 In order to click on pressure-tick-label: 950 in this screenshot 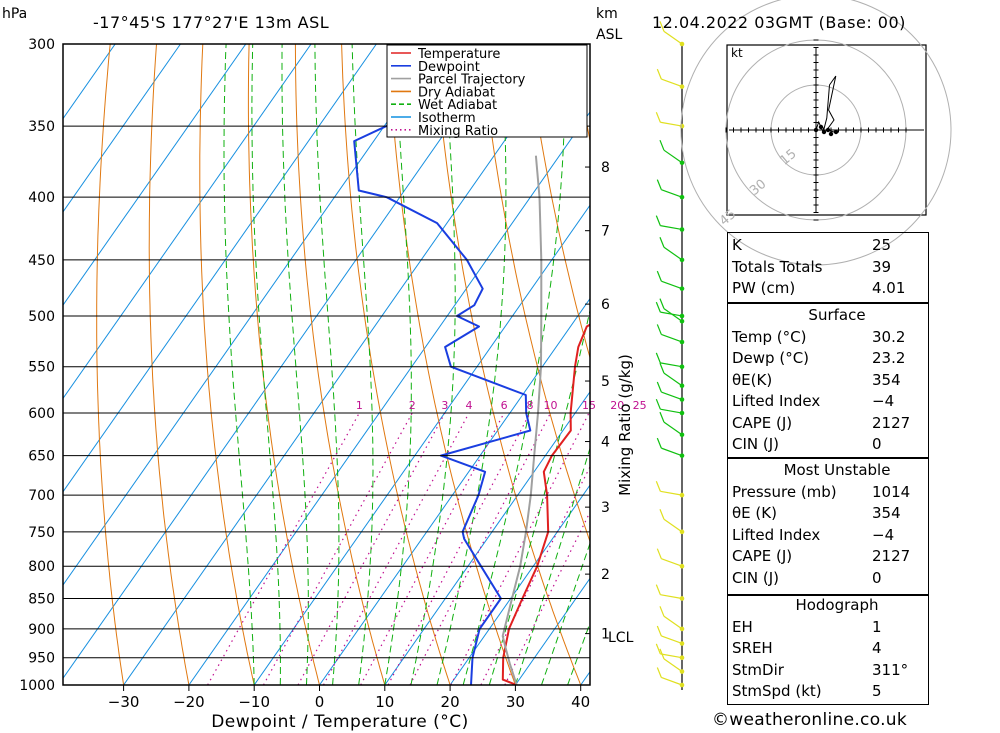, I will do `click(41, 659)`.